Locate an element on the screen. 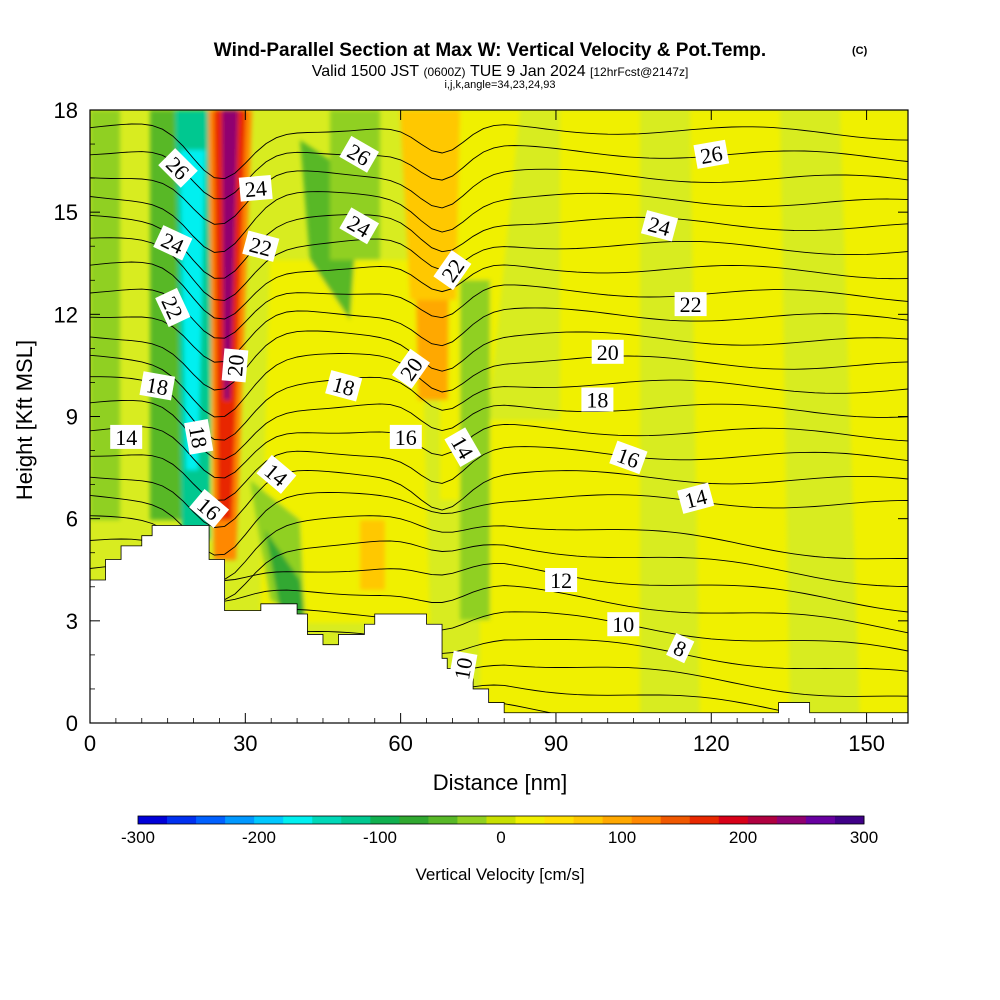 This screenshot has width=1000, height=1000. contour-label-text: 16 is located at coordinates (406, 437).